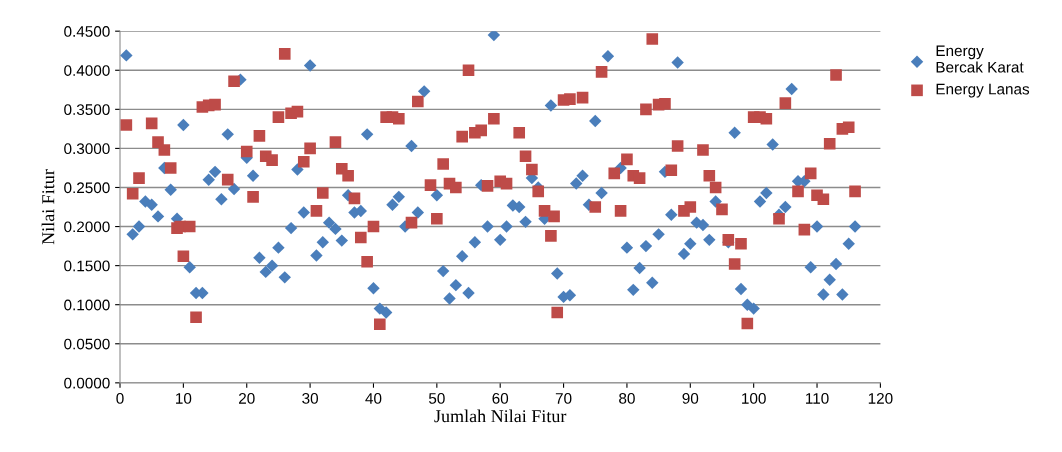 The image size is (1062, 452). I want to click on x-axis-title: Jumlah Nilai Fitur, so click(500, 416).